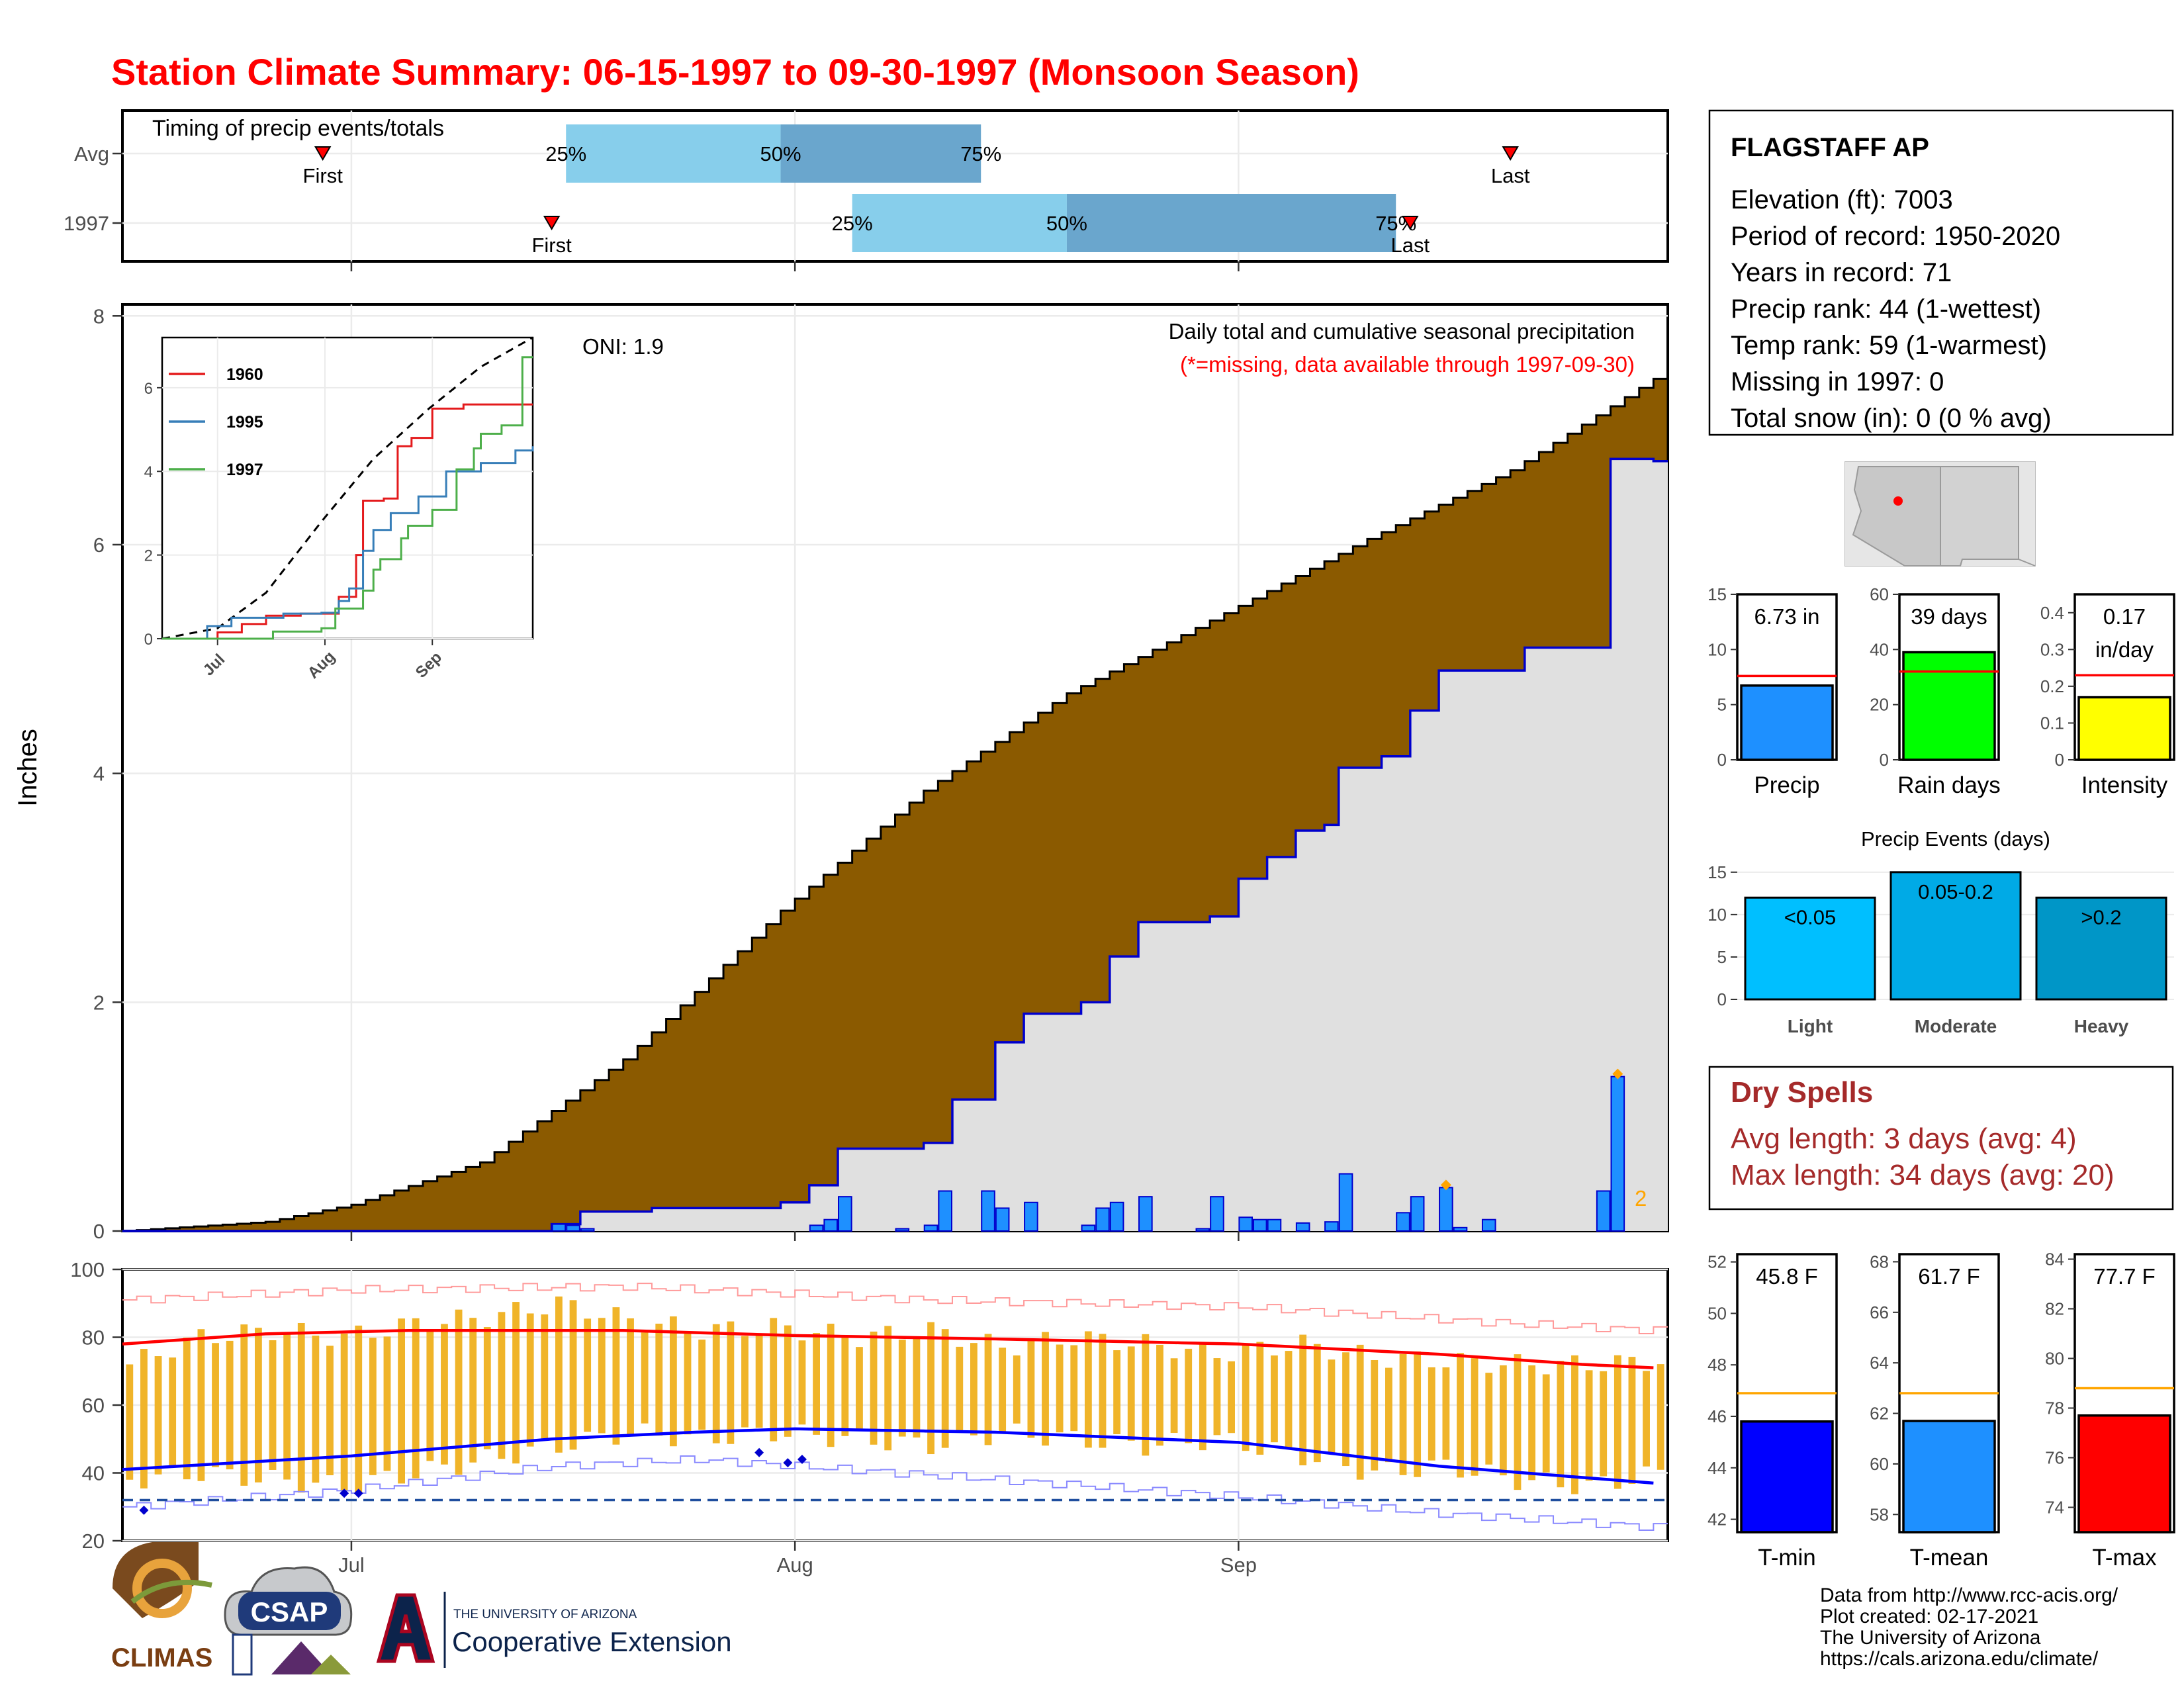 This screenshot has height=1691, width=2184. Describe the element at coordinates (1904, 1138) in the screenshot. I see `dry-spells-avg: Avg length: 3 days (avg: 4)` at that location.